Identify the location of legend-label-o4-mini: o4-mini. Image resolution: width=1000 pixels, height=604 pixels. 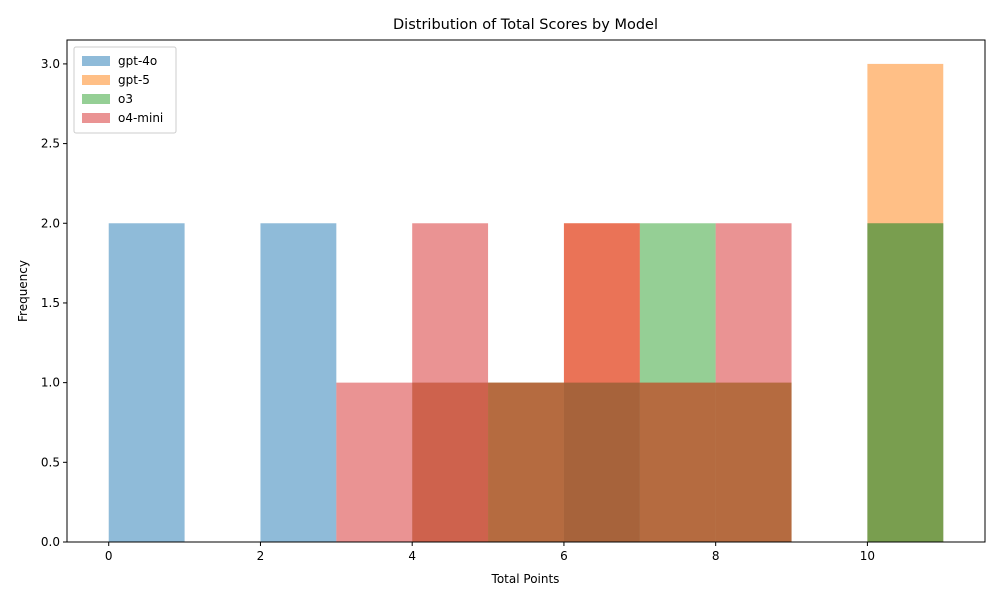
(140, 118).